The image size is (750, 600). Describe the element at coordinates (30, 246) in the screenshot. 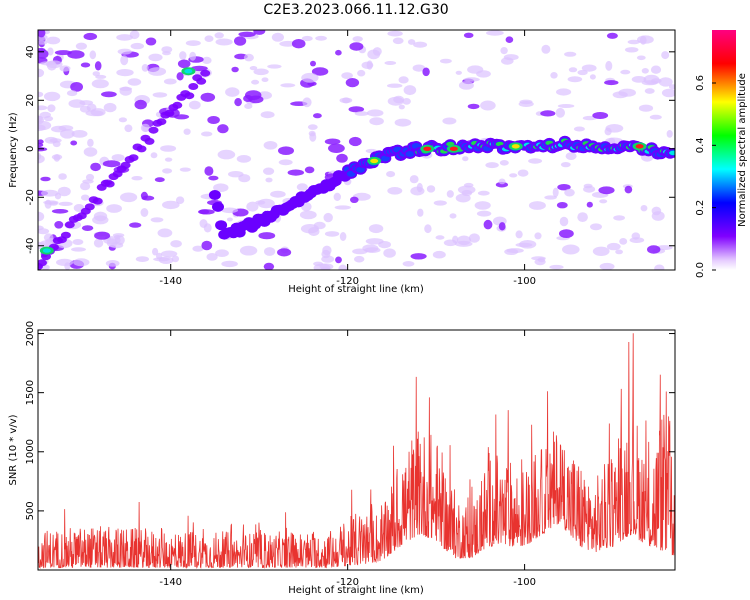

I see `heatmap-y-tick-label: -40` at that location.